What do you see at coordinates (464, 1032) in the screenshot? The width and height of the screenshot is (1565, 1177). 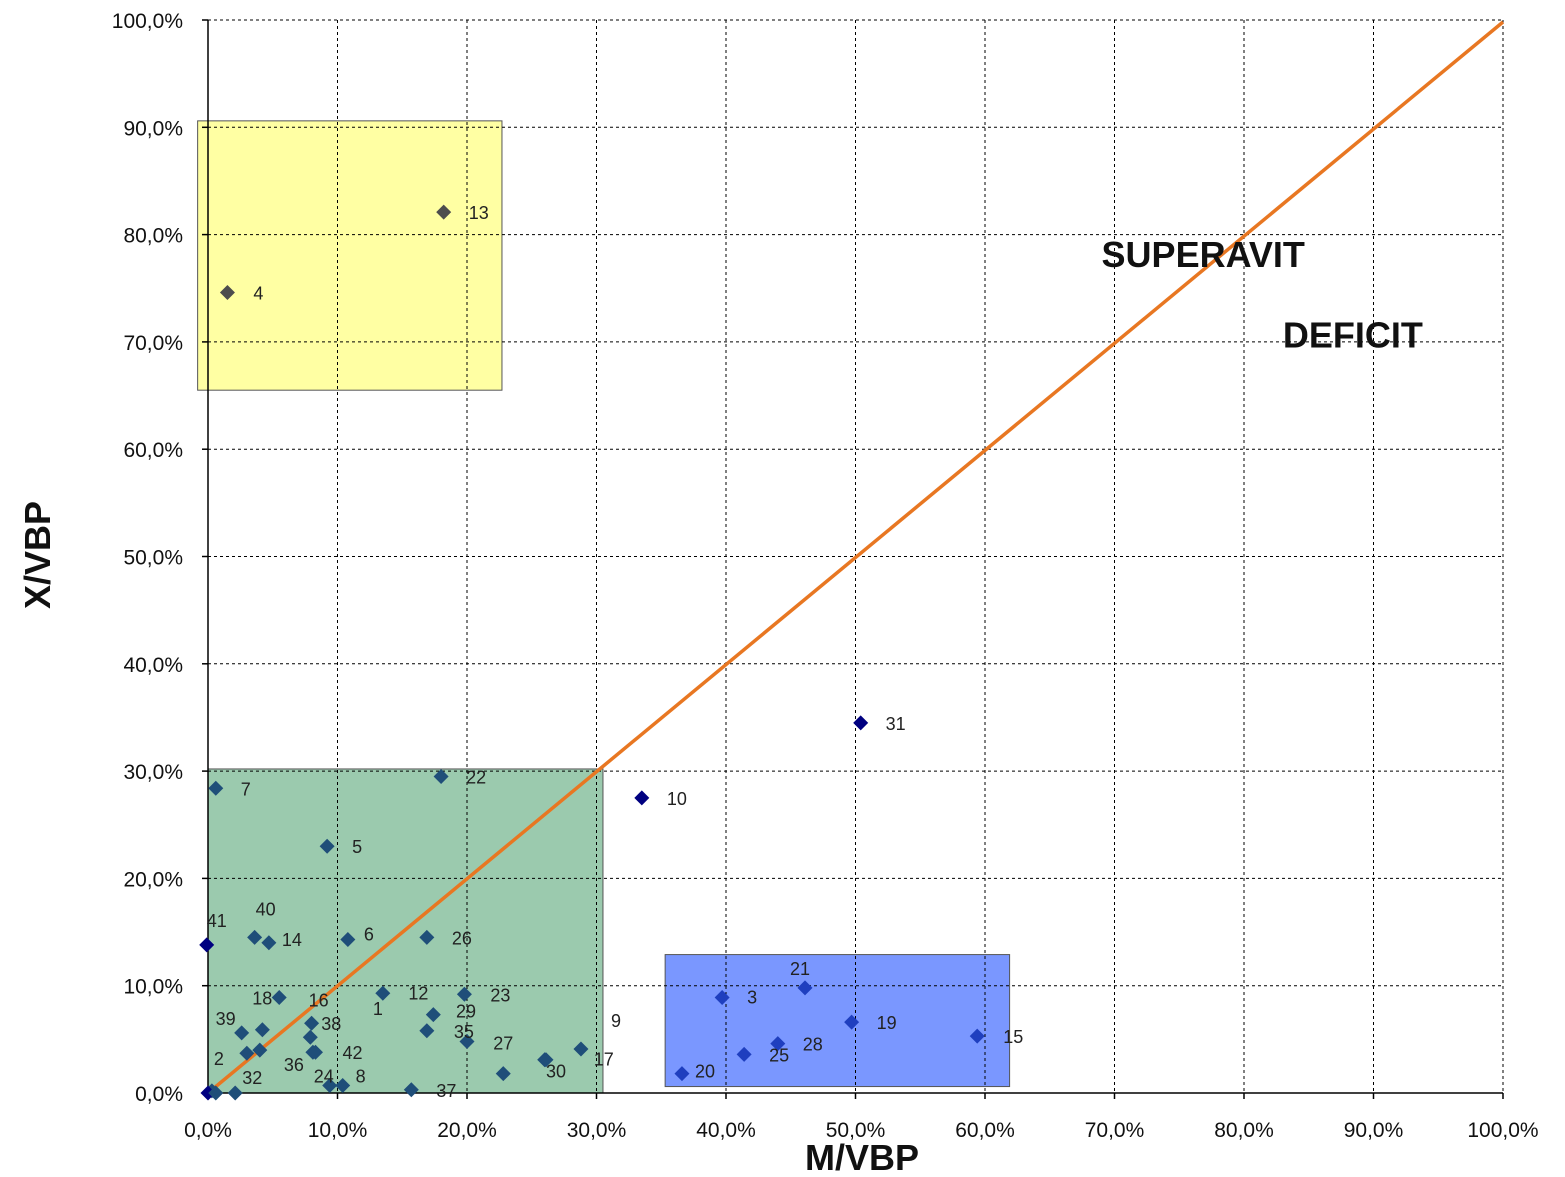 I see `point-label-35: 35` at bounding box center [464, 1032].